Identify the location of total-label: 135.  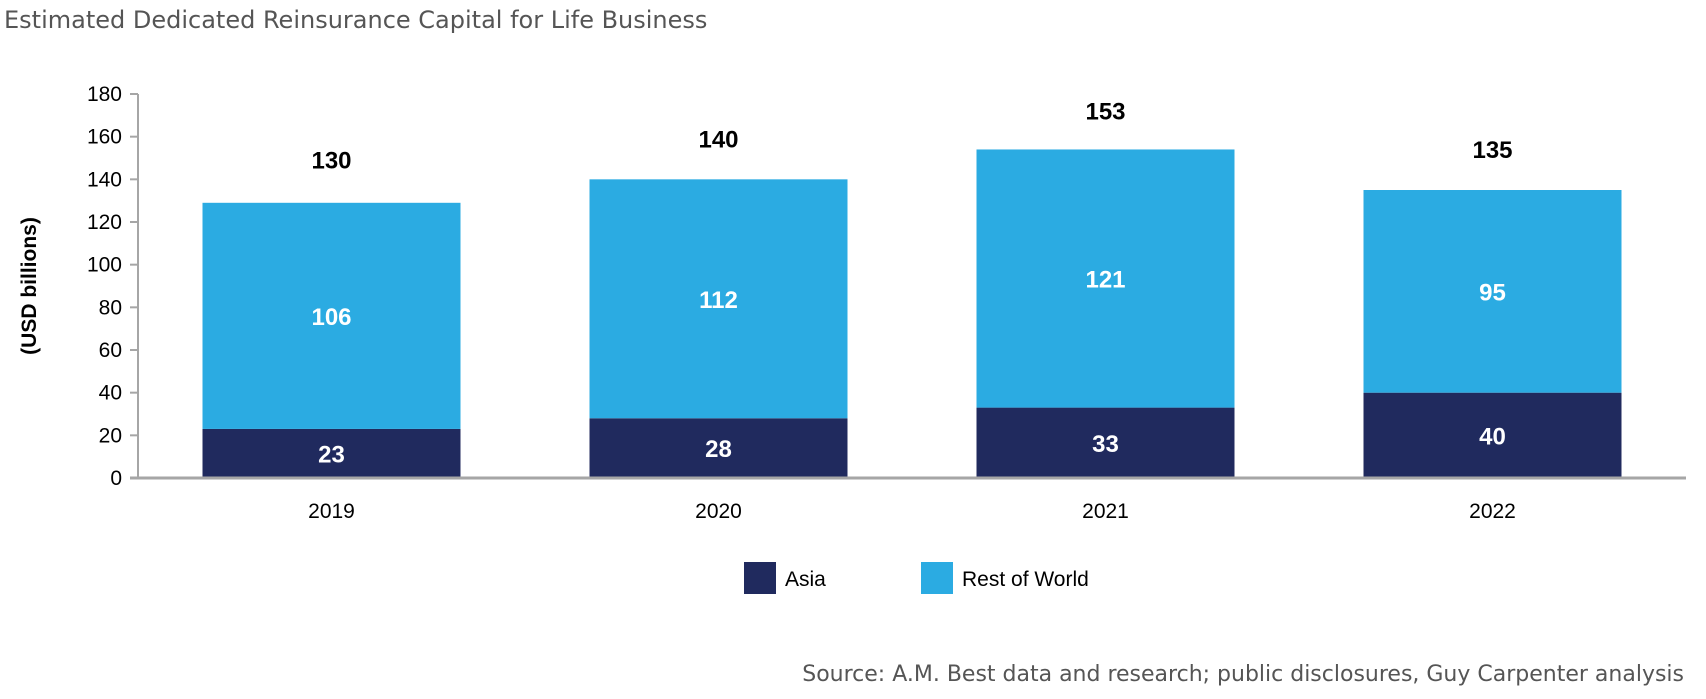
(1492, 150).